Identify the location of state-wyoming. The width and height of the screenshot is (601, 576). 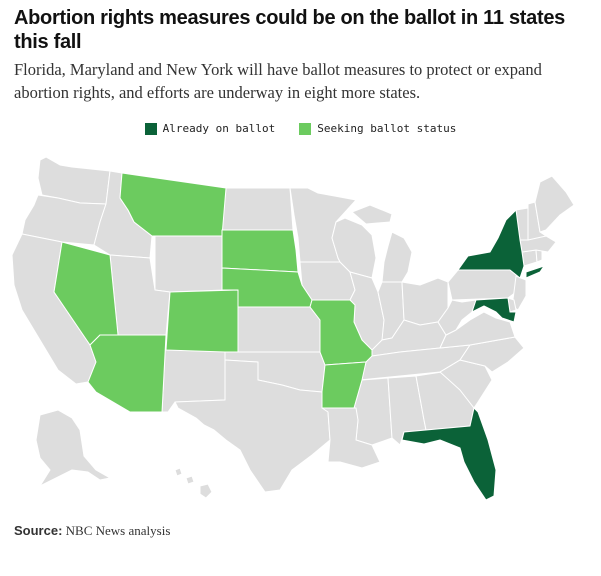
(190, 262).